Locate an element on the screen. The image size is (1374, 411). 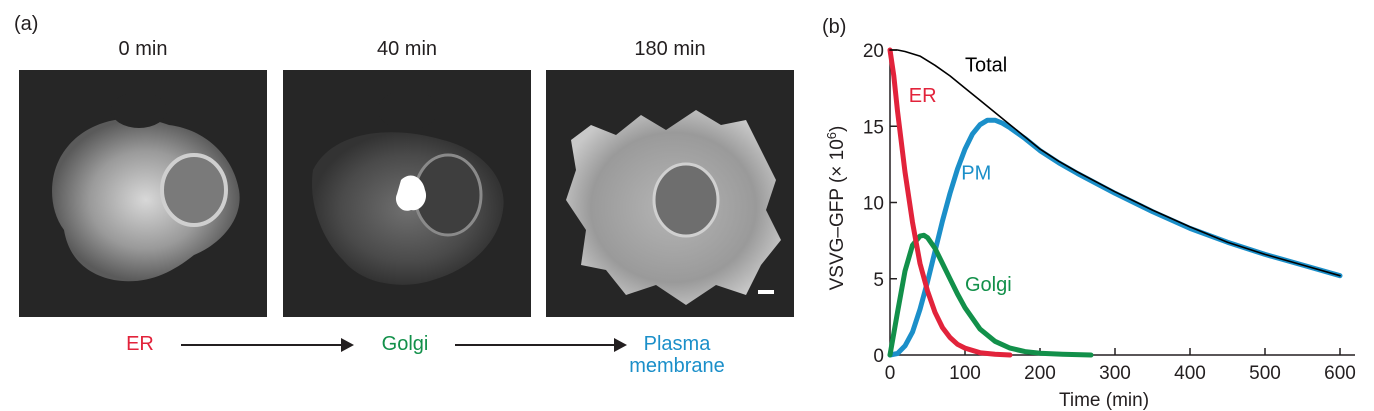
x-tick-label: 500 is located at coordinates (1265, 373).